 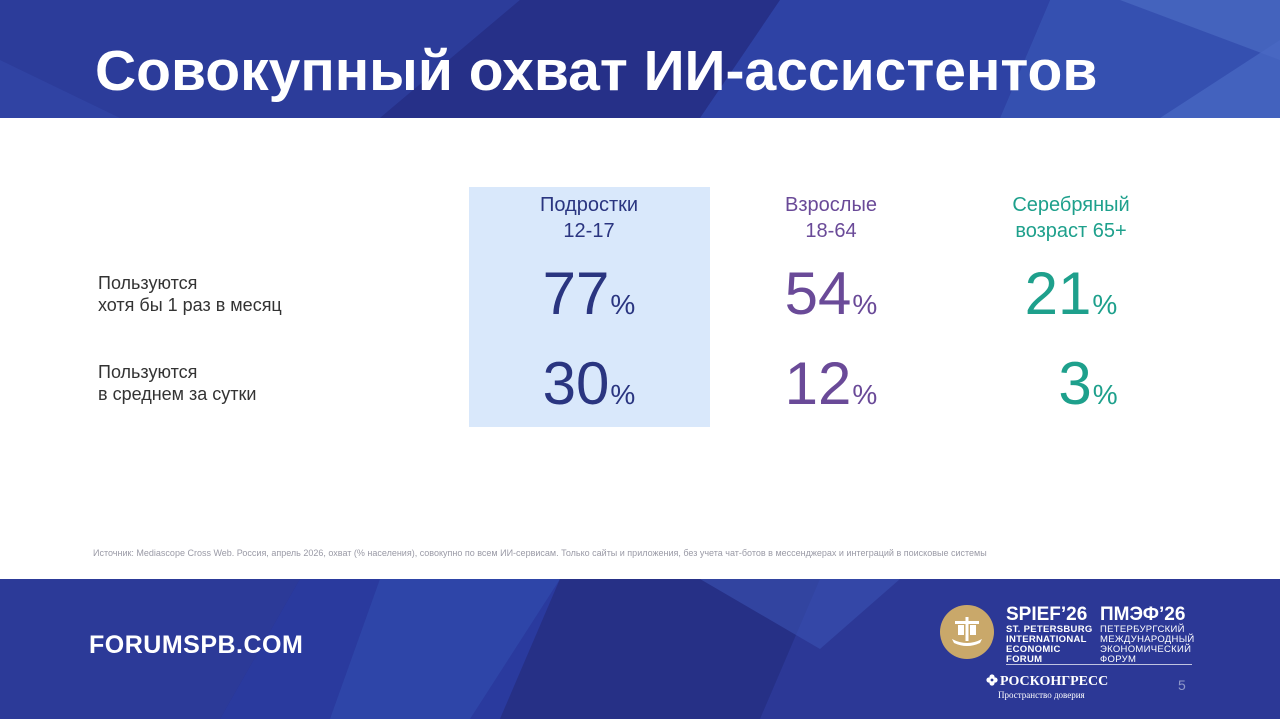 I want to click on brand-en-line: INTERNATIONAL, so click(x=1046, y=639).